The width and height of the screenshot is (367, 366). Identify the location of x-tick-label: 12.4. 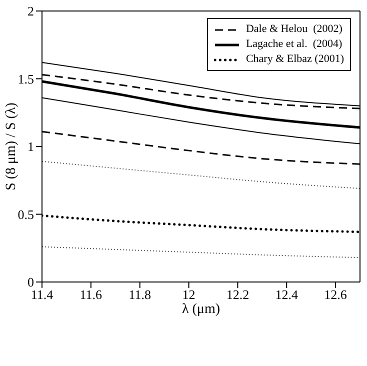
(286, 294).